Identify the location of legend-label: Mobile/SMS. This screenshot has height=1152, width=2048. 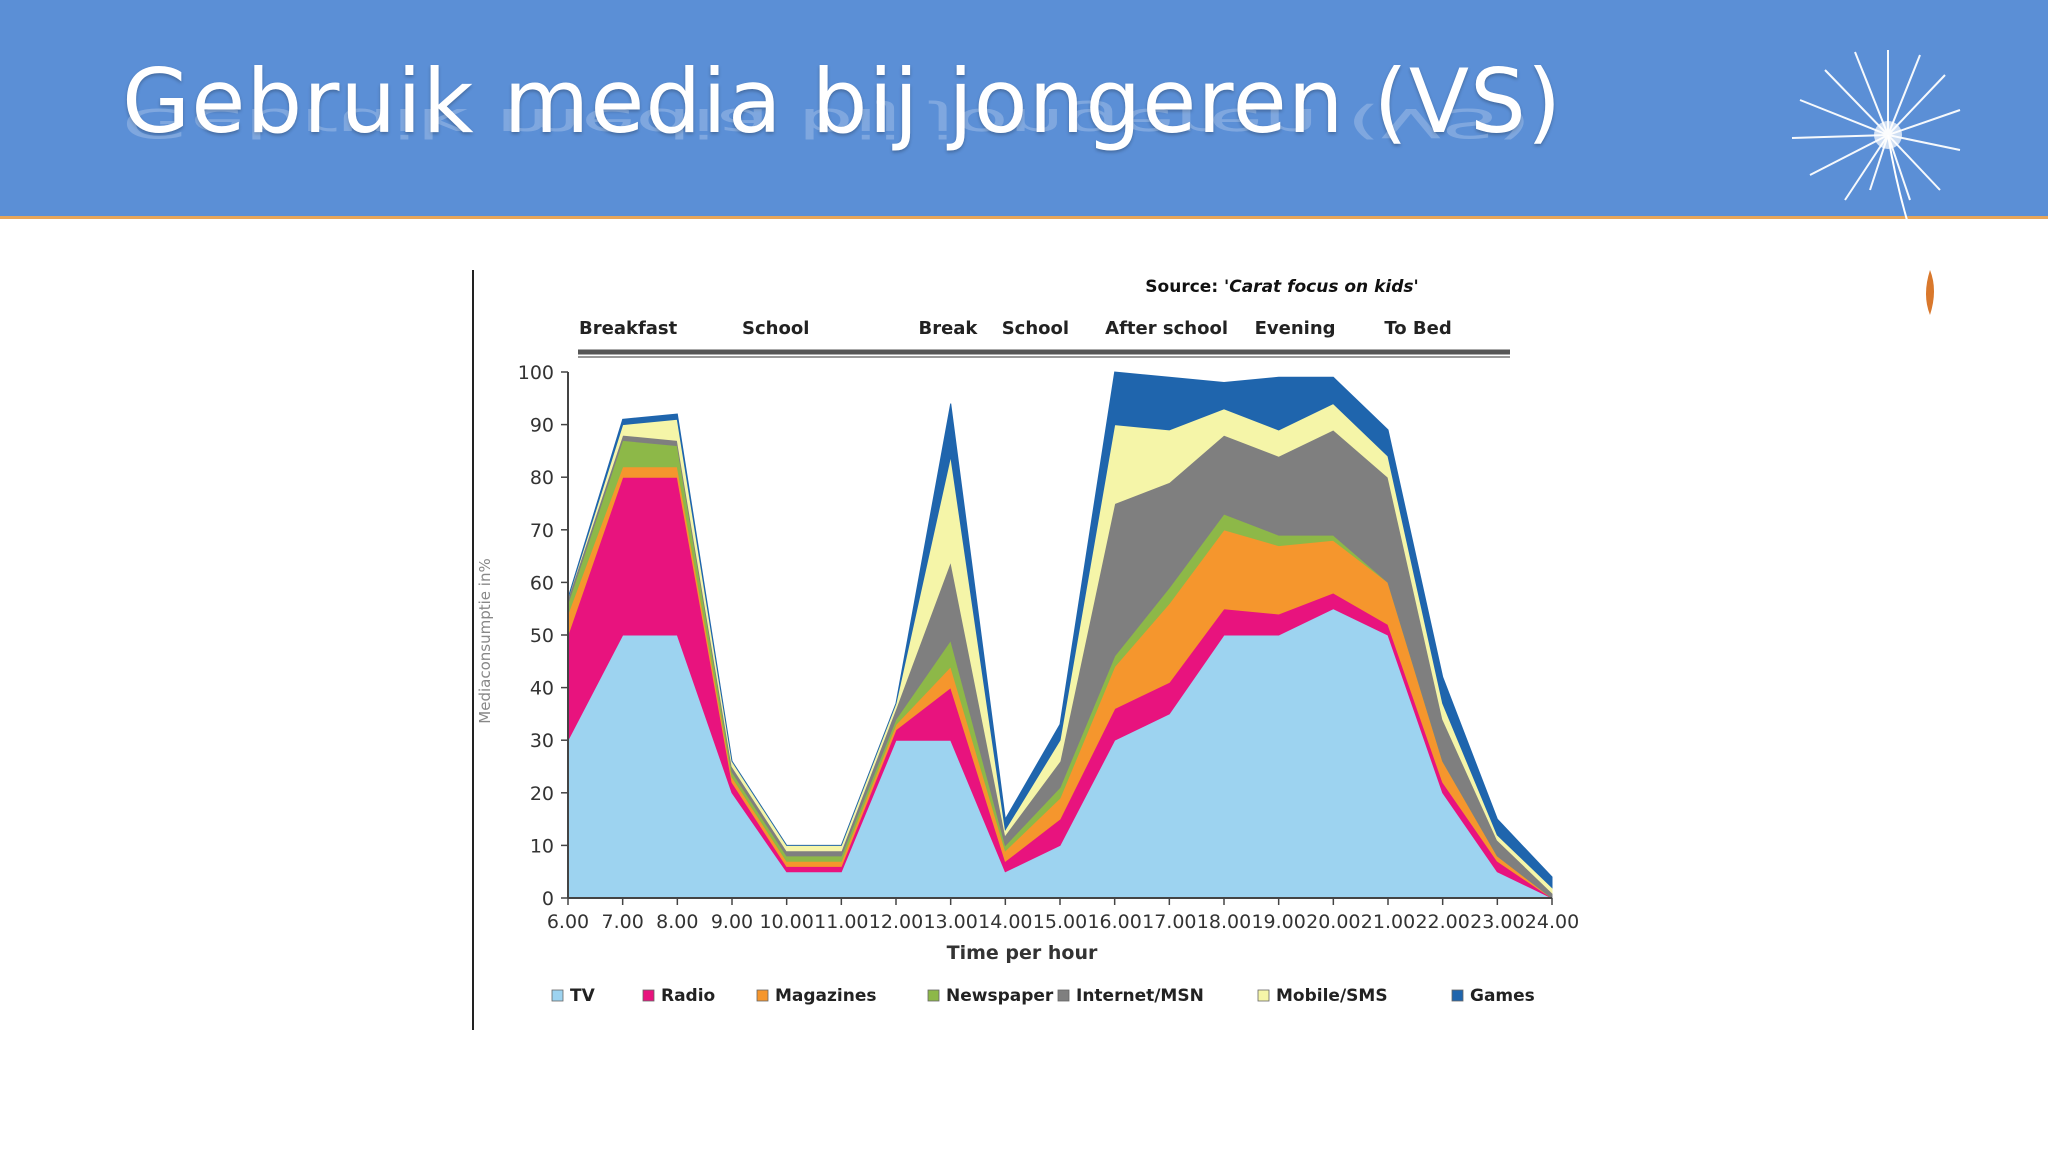
(1332, 996).